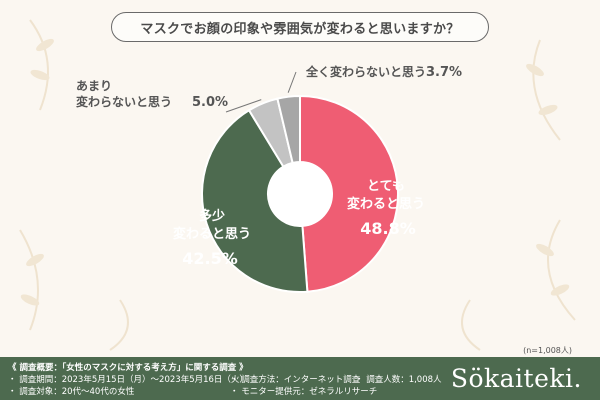 This screenshot has width=600, height=400. I want to click on slice-1-label-line1: とても, so click(386, 186).